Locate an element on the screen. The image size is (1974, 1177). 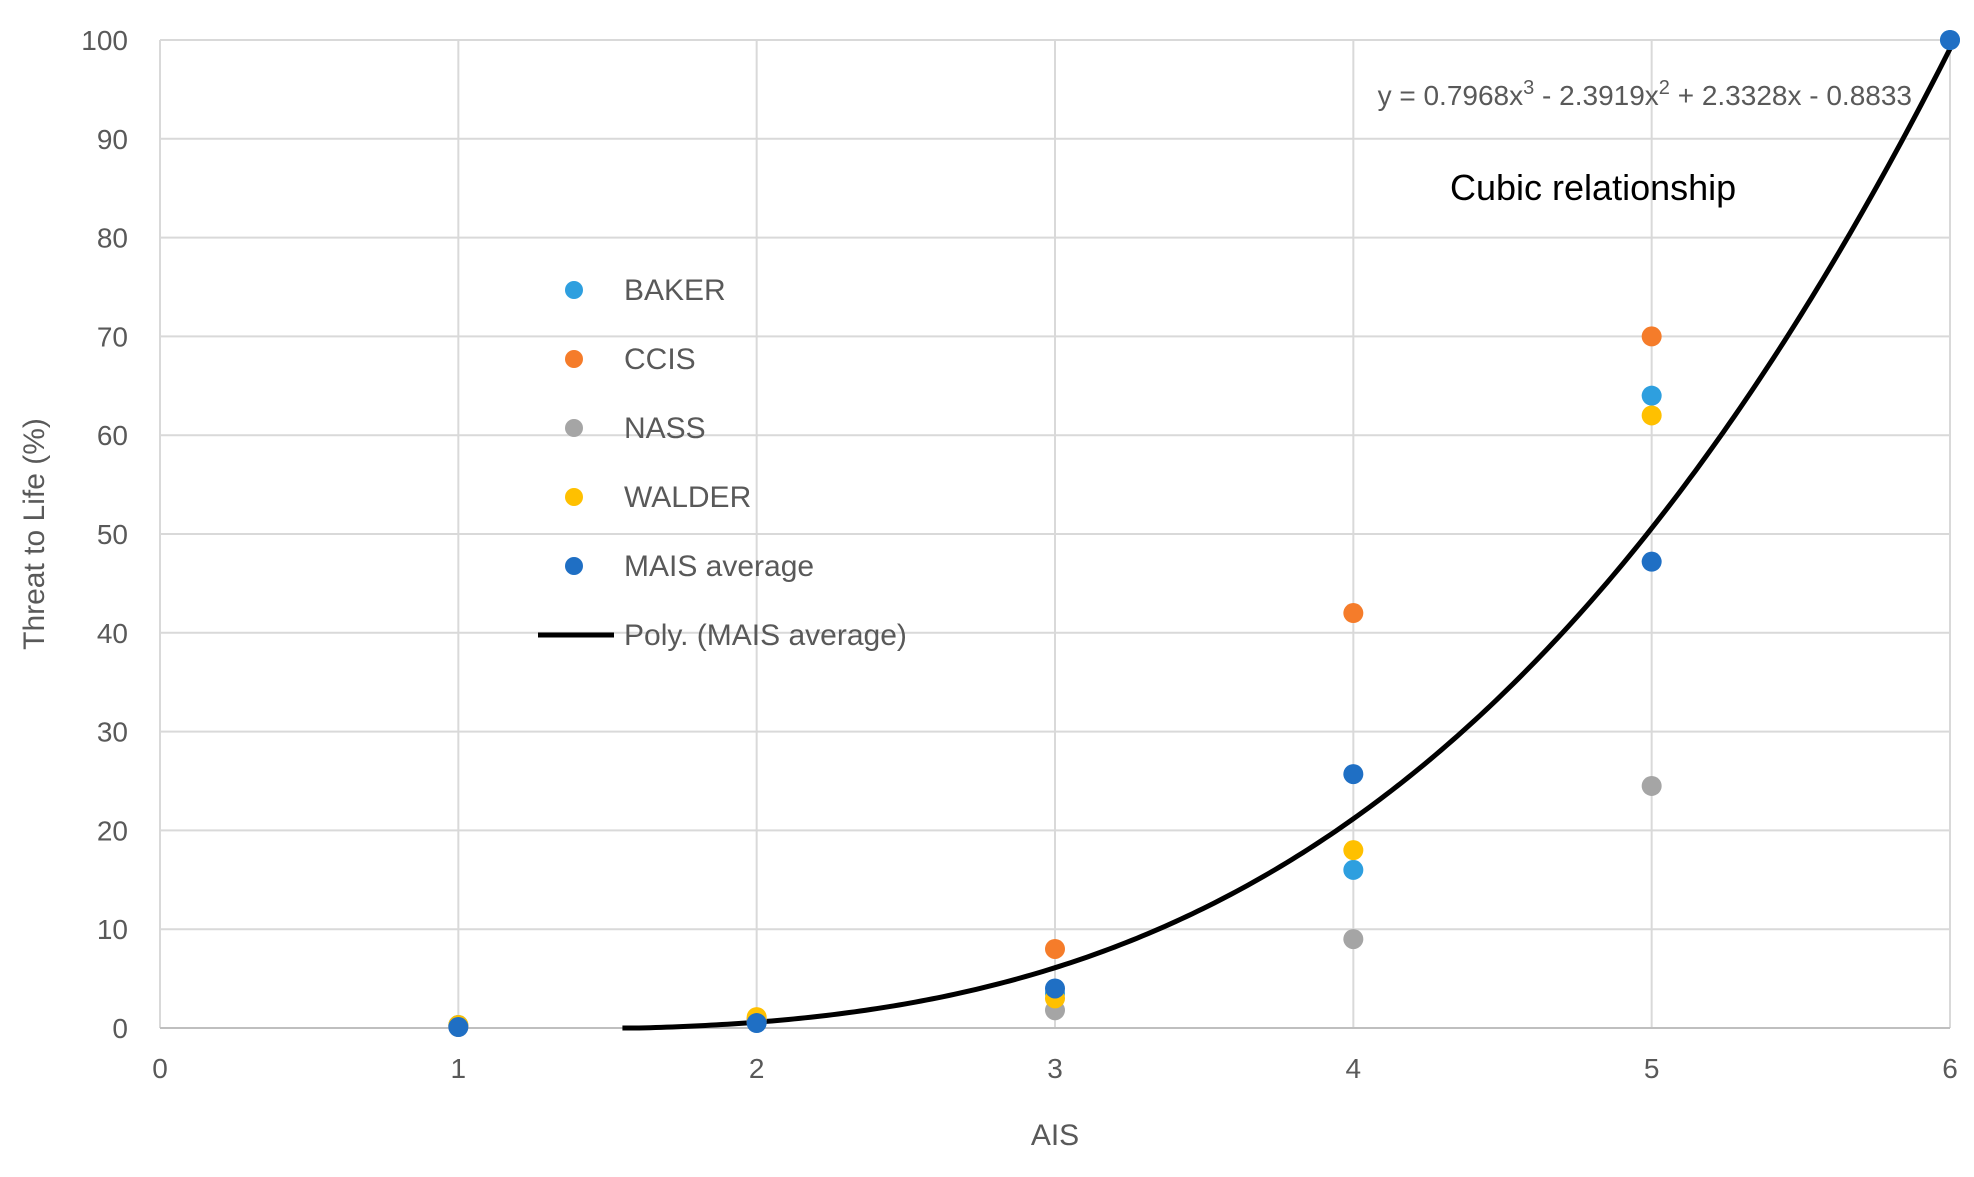
legend-marker-nass is located at coordinates (574, 428).